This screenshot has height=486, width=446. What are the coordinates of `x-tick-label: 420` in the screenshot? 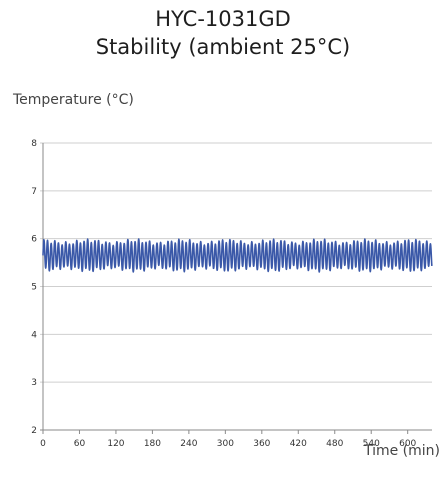 It's located at (298, 444).